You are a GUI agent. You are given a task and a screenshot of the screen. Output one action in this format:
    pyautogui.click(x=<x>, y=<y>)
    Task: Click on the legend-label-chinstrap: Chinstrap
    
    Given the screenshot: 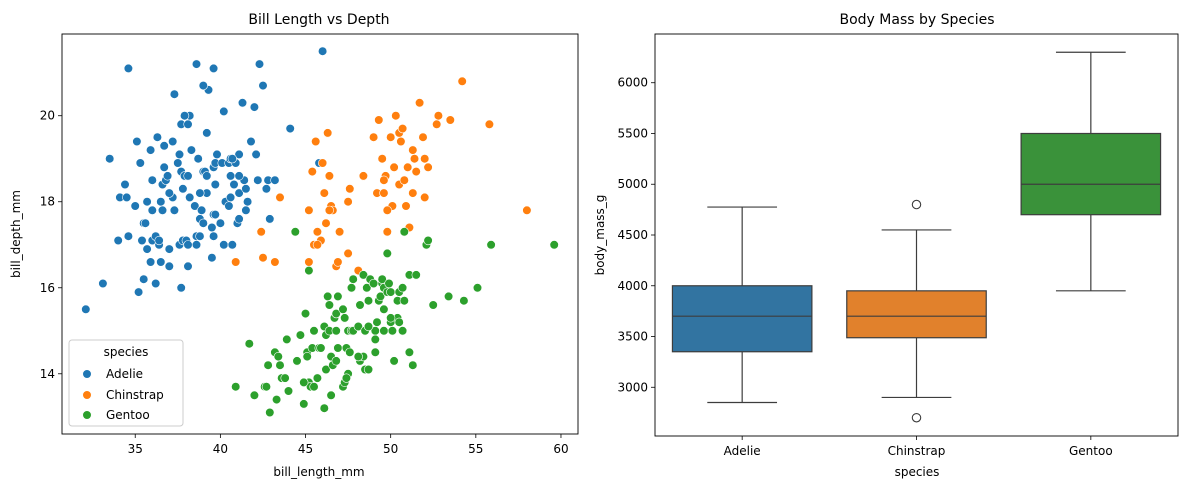 What is the action you would take?
    pyautogui.click(x=135, y=395)
    